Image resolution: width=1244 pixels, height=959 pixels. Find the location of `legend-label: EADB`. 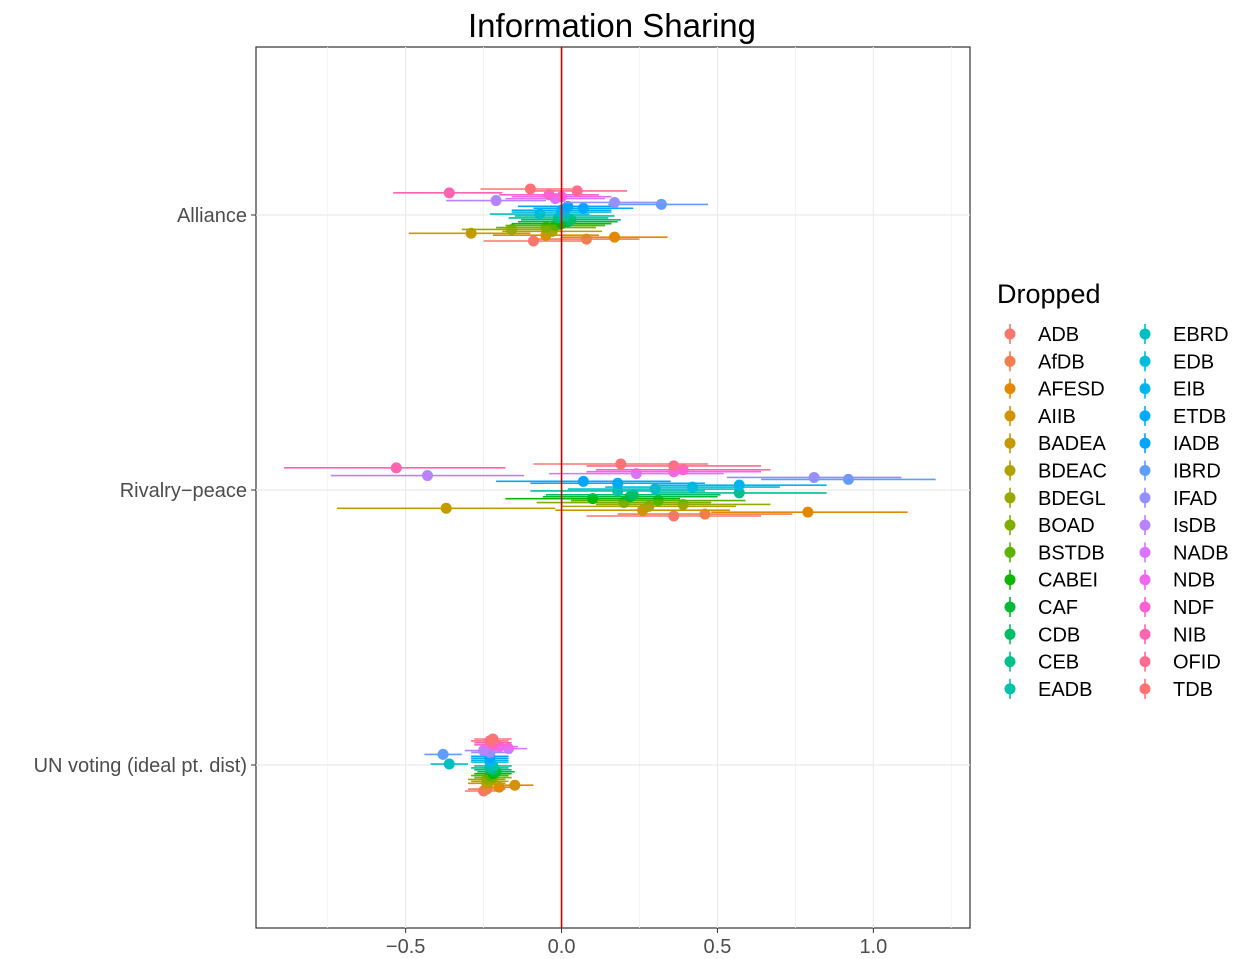

legend-label: EADB is located at coordinates (1065, 690).